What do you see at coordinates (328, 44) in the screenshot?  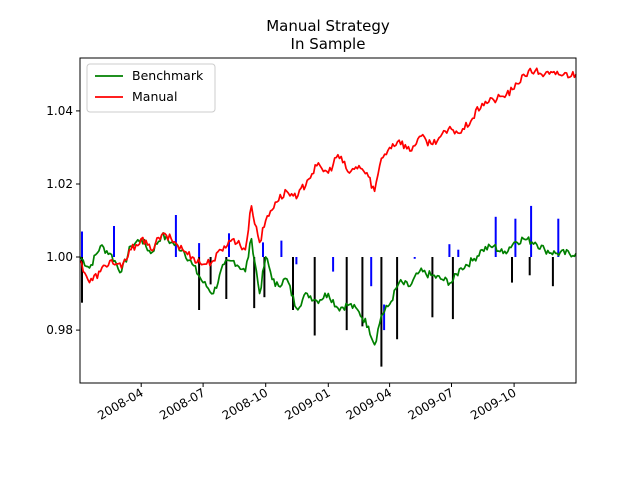 I see `chart-subtitle: In Sample` at bounding box center [328, 44].